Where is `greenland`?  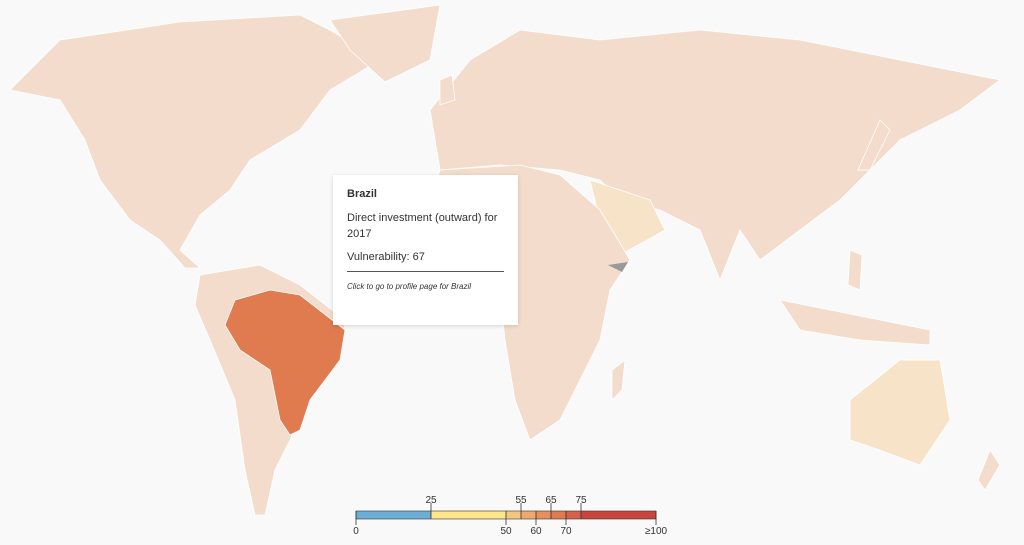 greenland is located at coordinates (385, 43).